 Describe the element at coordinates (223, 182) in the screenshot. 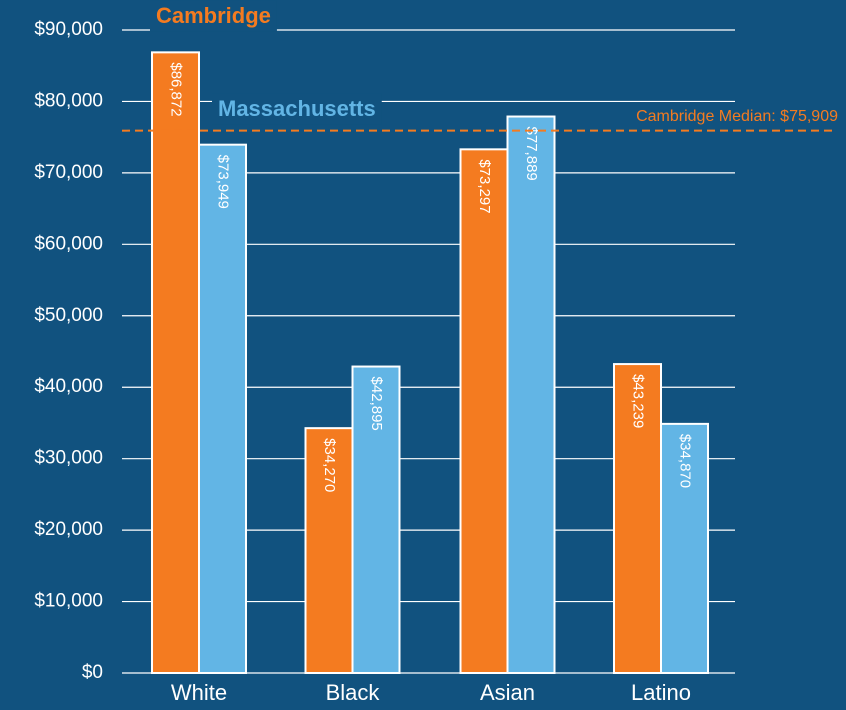

I see `value-label: $73,949` at that location.